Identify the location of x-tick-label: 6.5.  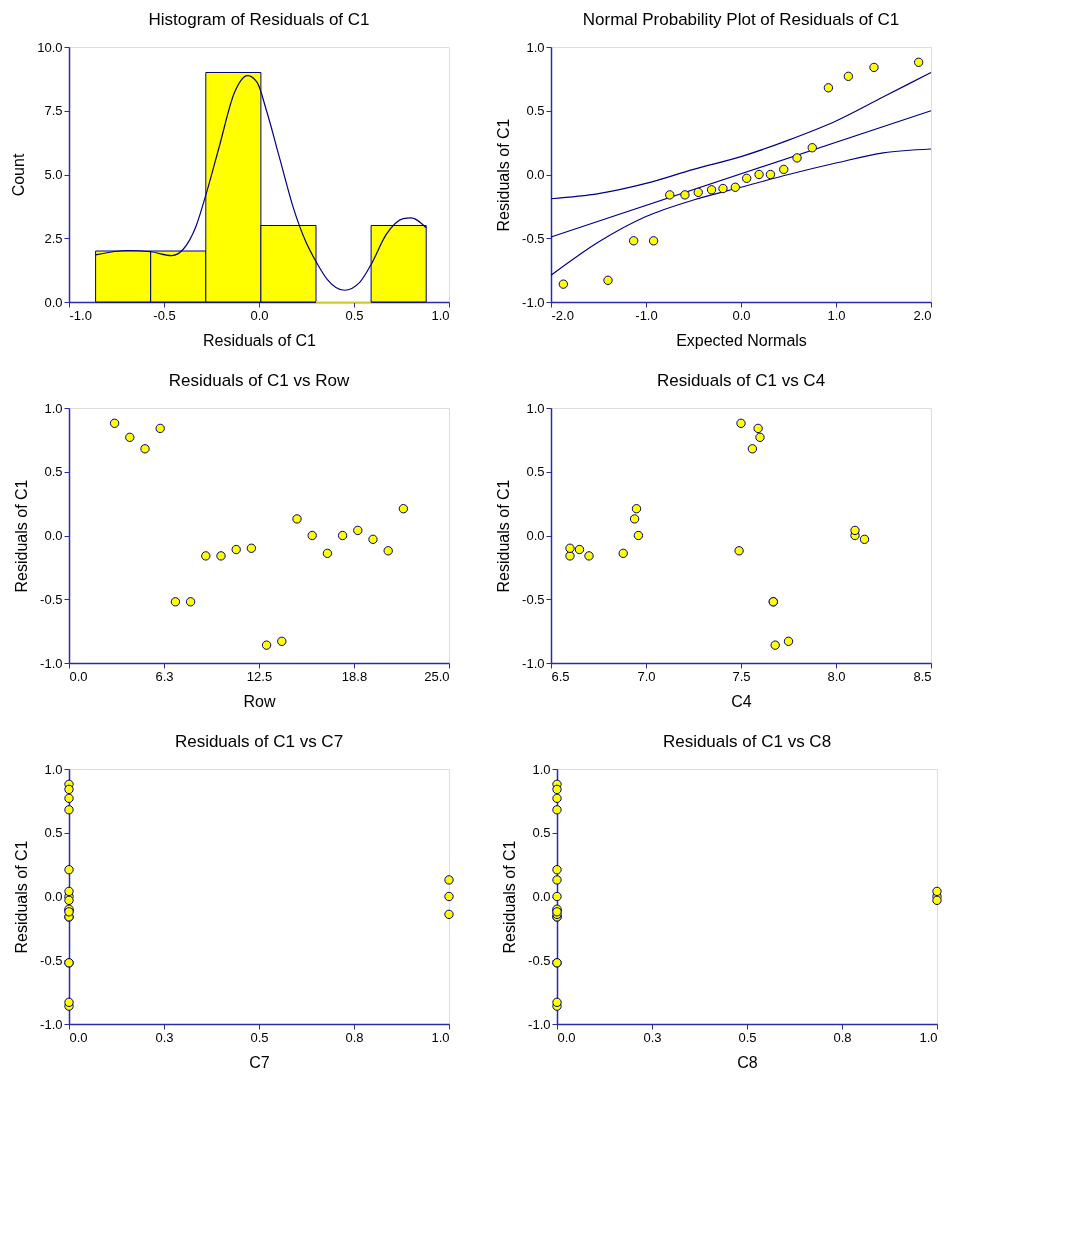
(560, 676).